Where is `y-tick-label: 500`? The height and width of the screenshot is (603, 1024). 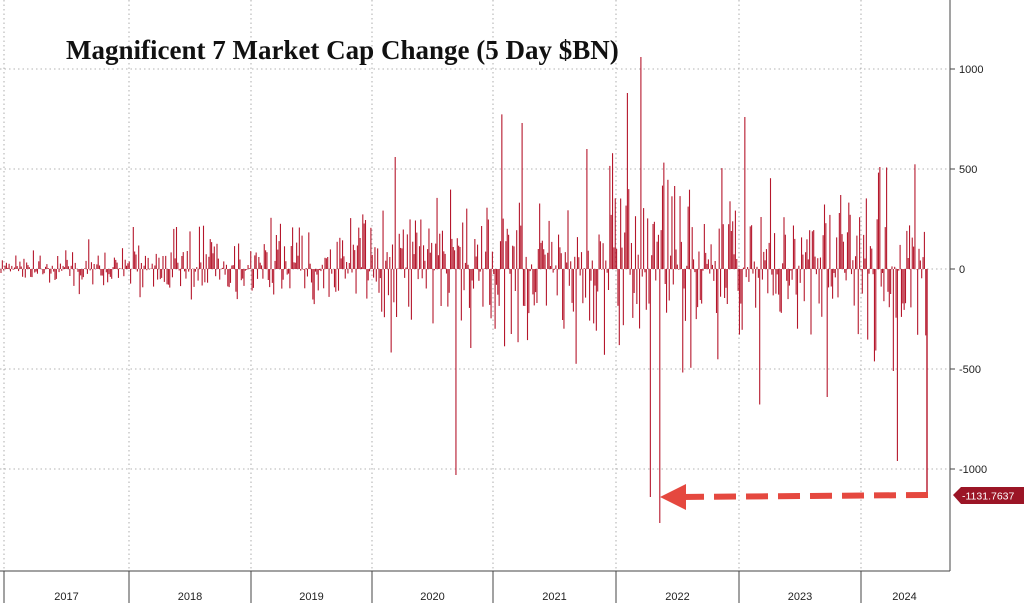
y-tick-label: 500 is located at coordinates (968, 170).